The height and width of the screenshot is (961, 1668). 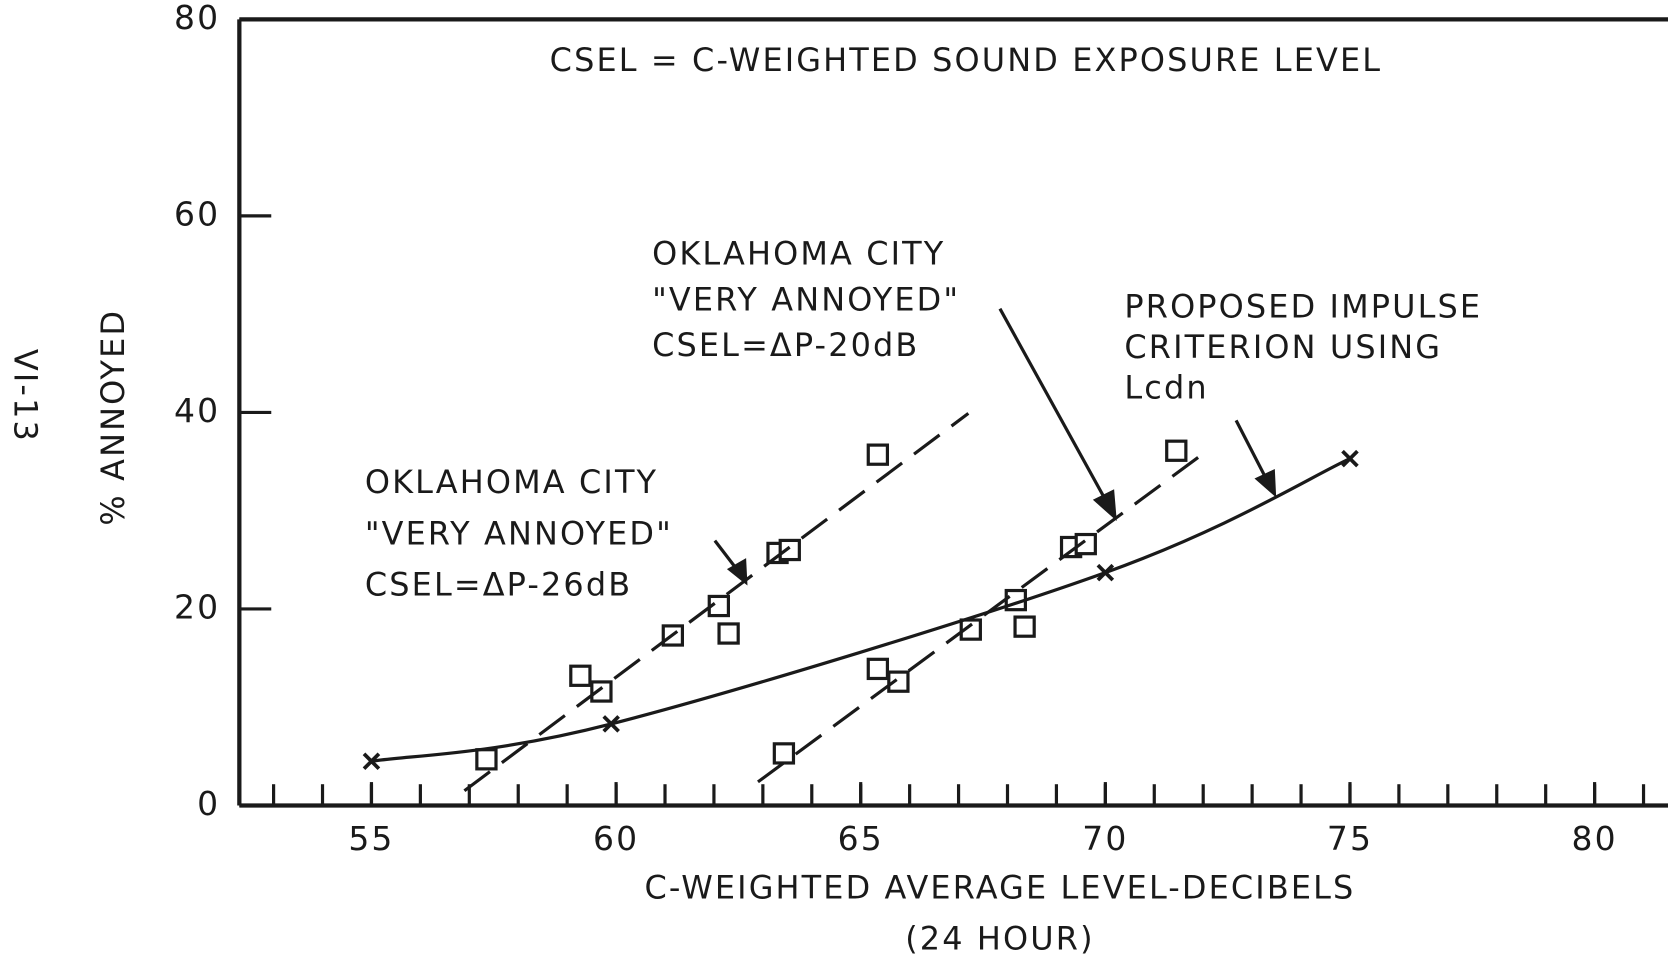 I want to click on y-tick-label: 20, so click(x=197, y=606).